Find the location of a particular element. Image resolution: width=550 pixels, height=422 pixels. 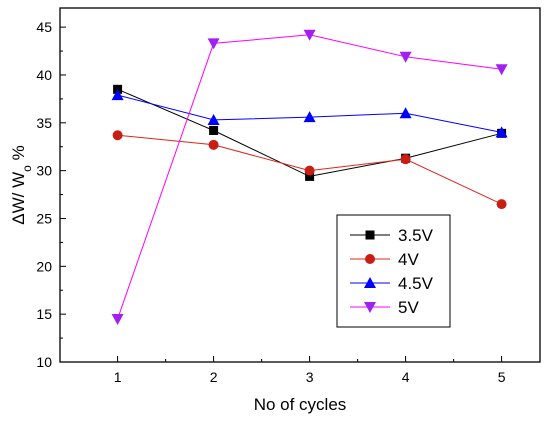

series-4v is located at coordinates (309, 170).